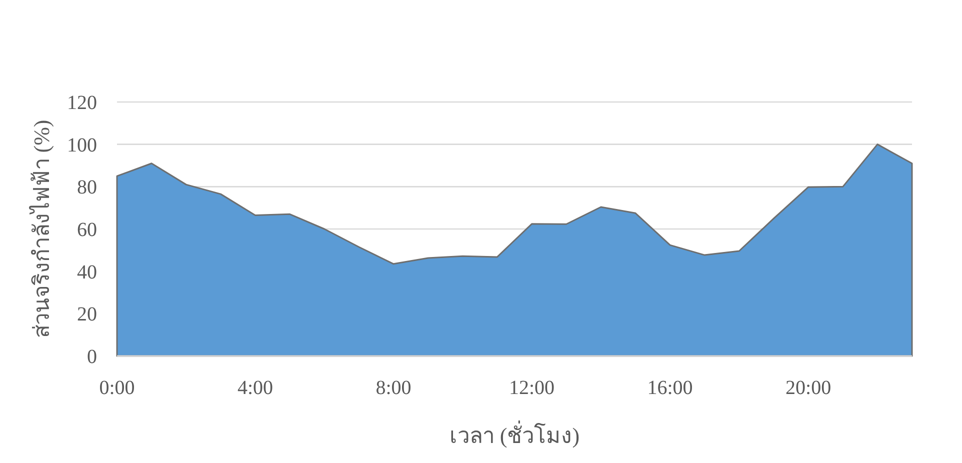  I want to click on y-tick-label: 0, so click(92, 357).